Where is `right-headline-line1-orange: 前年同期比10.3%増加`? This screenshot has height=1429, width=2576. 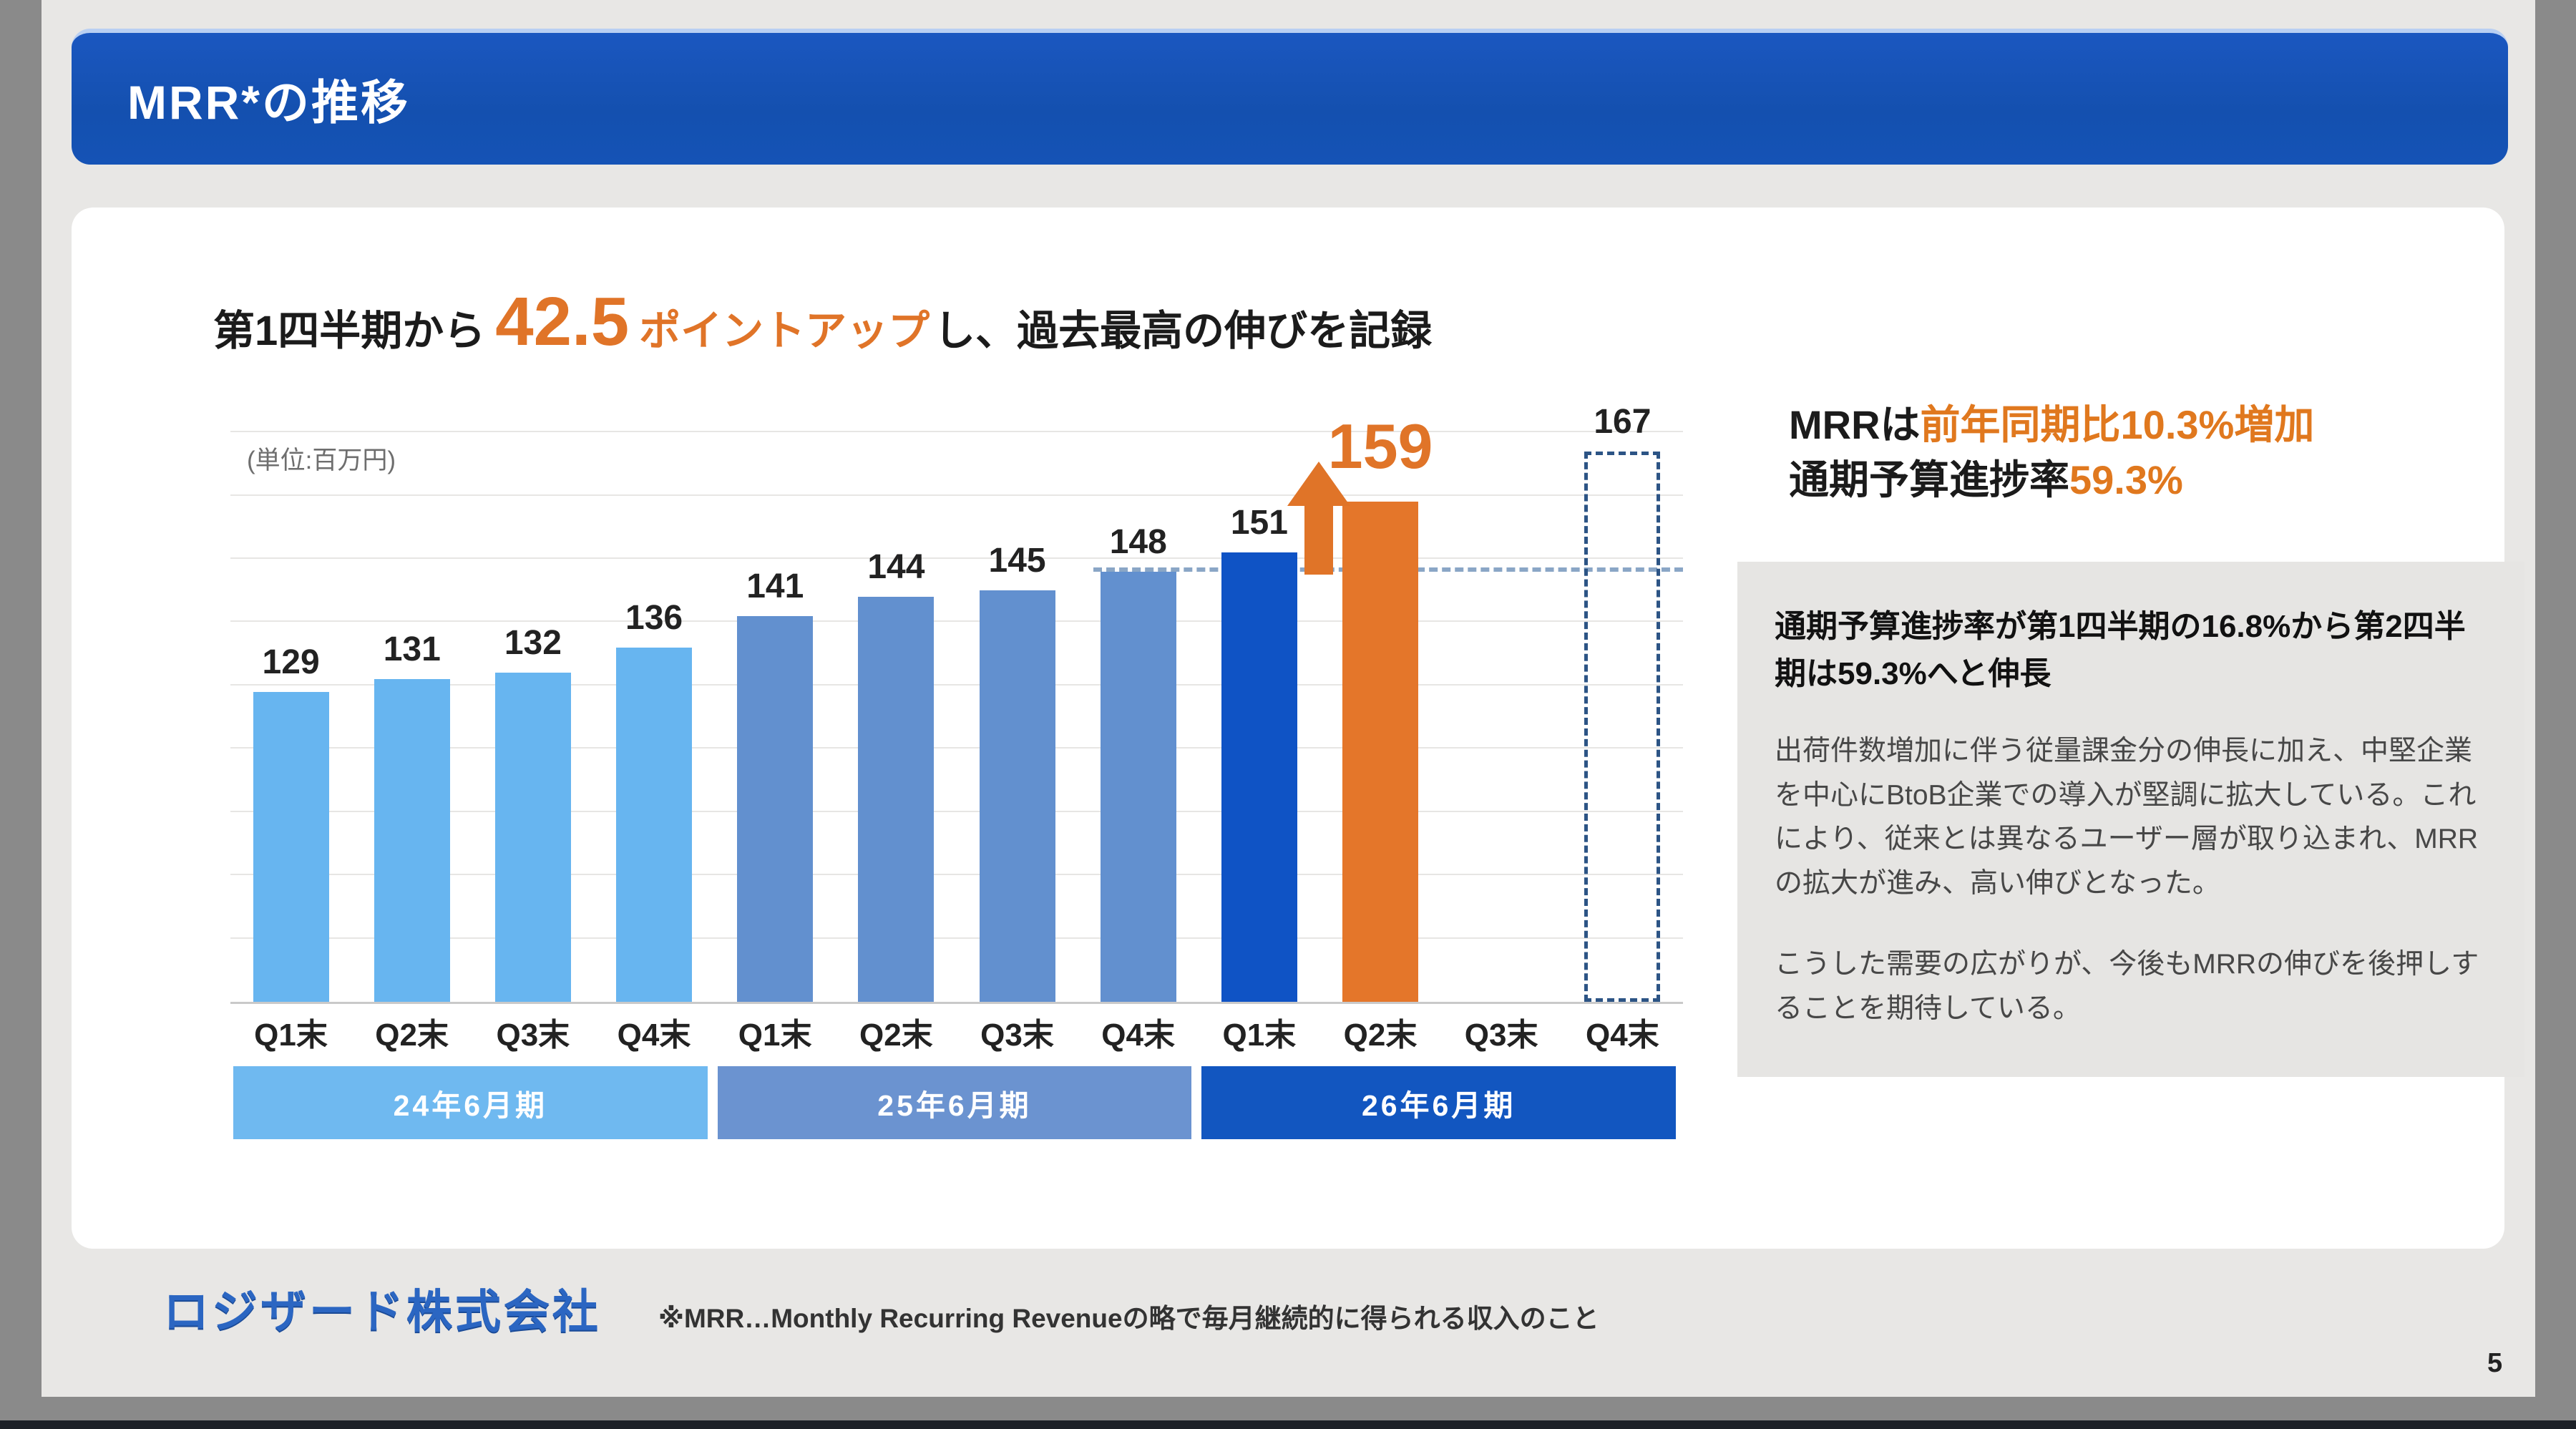 right-headline-line1-orange: 前年同期比10.3%増加 is located at coordinates (2117, 425).